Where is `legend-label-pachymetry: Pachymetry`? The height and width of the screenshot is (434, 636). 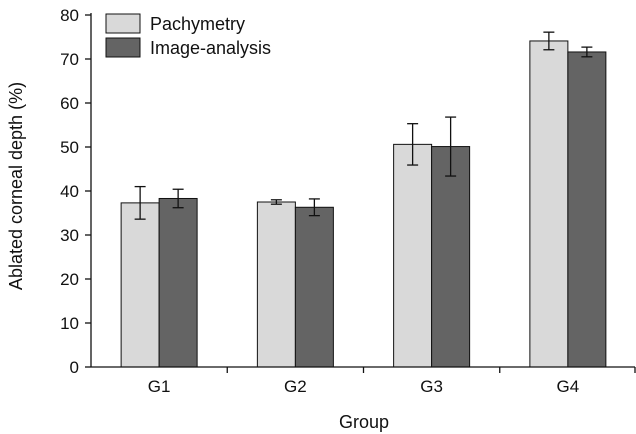 legend-label-pachymetry: Pachymetry is located at coordinates (197, 24).